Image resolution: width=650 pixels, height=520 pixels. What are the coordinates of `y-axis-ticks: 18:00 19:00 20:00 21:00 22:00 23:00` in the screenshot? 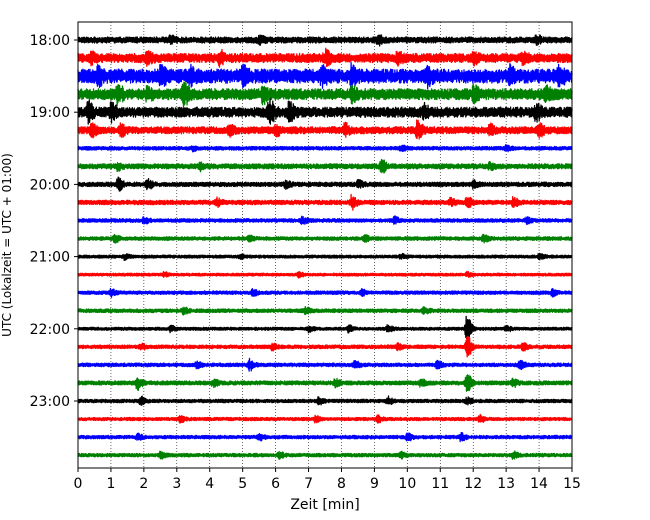 It's located at (54, 221).